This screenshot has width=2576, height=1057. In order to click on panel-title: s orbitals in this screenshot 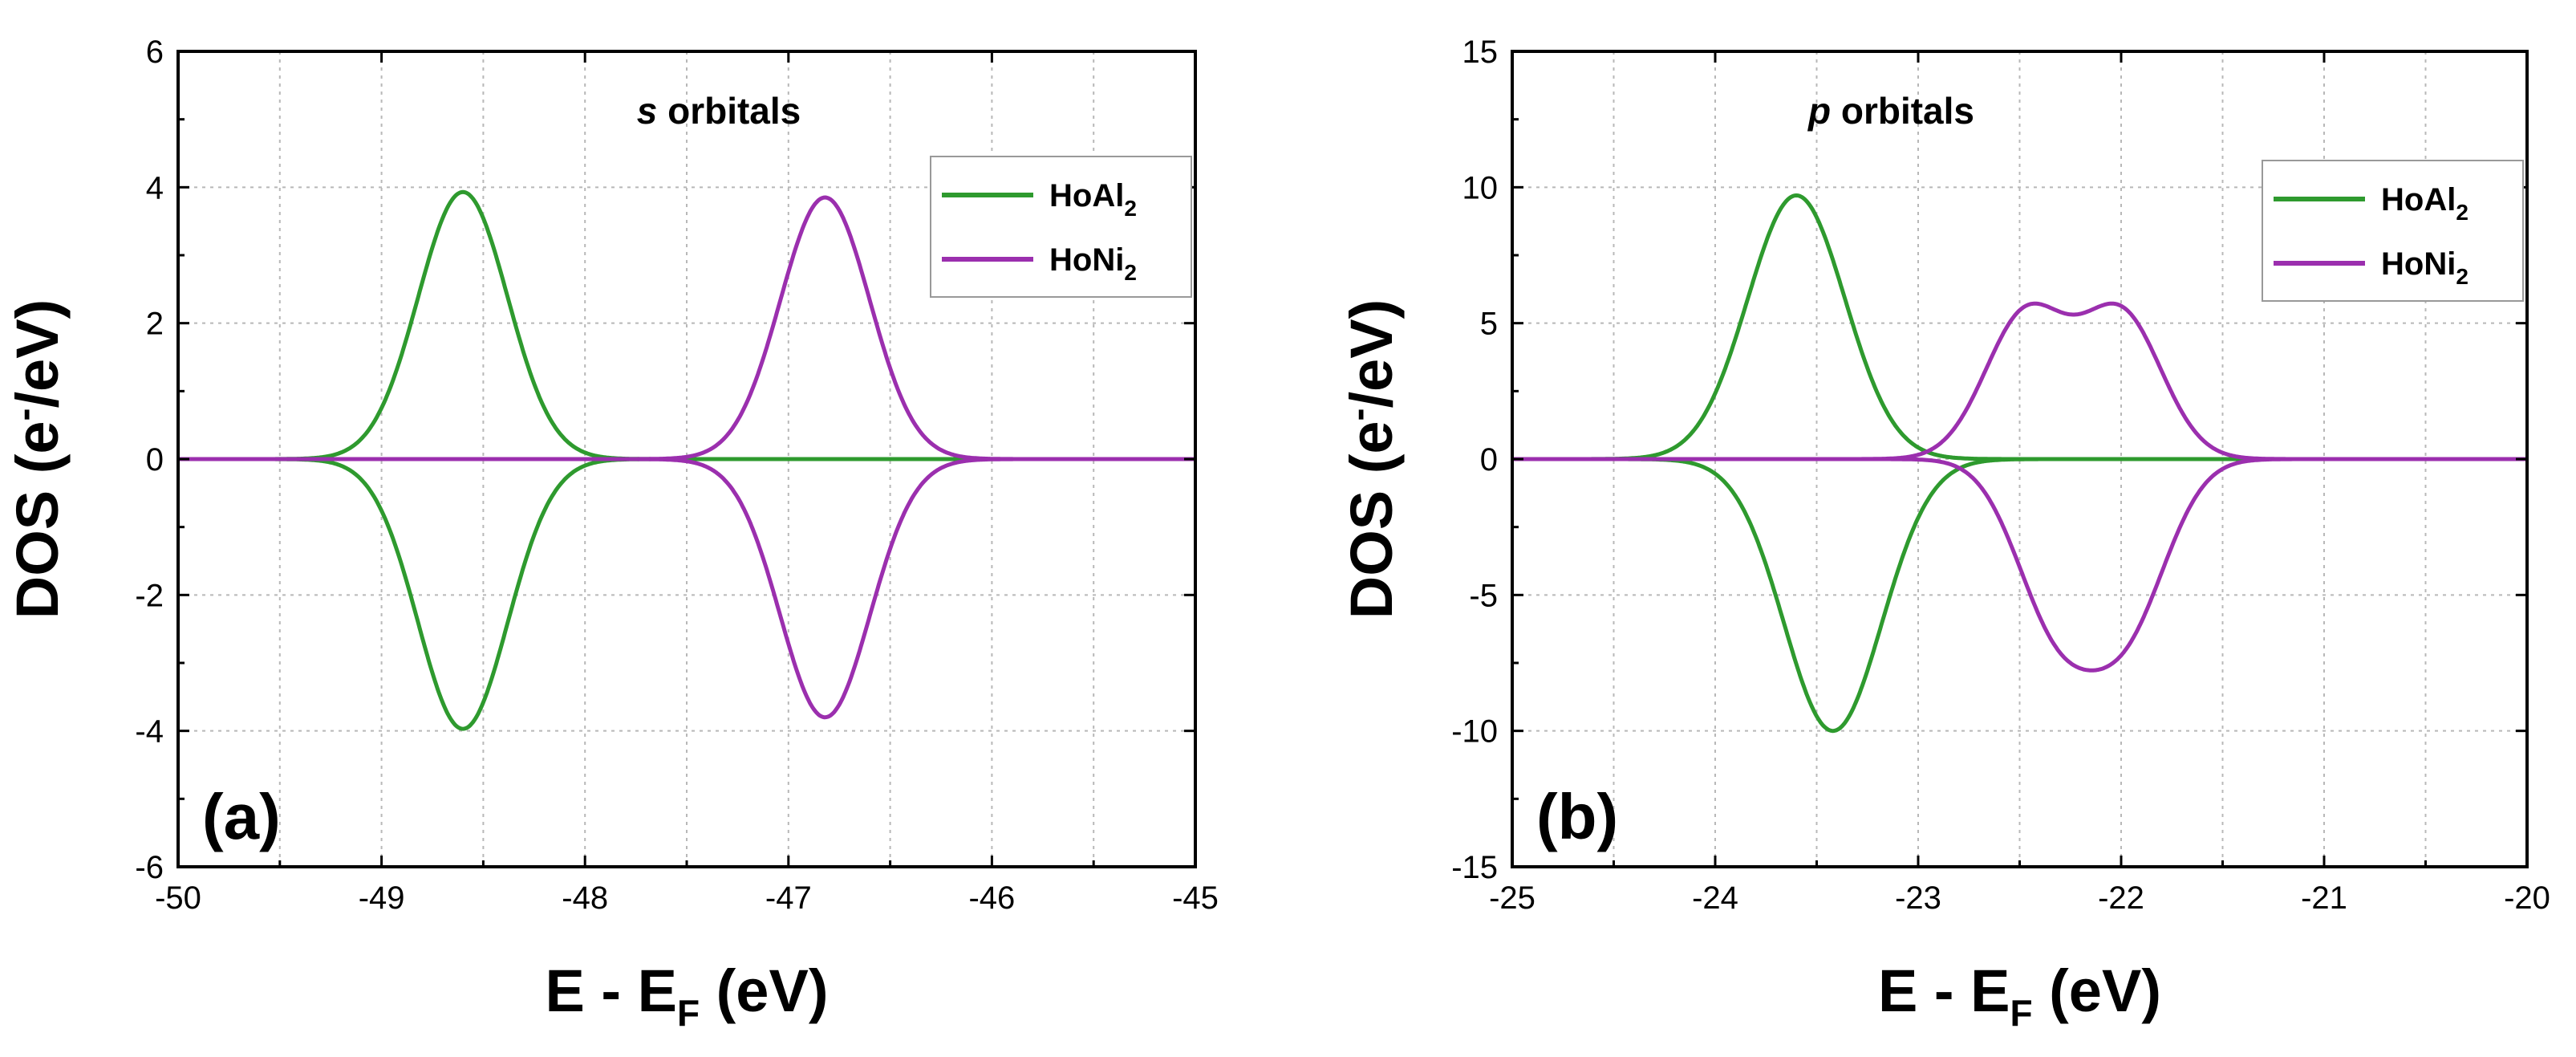, I will do `click(719, 111)`.